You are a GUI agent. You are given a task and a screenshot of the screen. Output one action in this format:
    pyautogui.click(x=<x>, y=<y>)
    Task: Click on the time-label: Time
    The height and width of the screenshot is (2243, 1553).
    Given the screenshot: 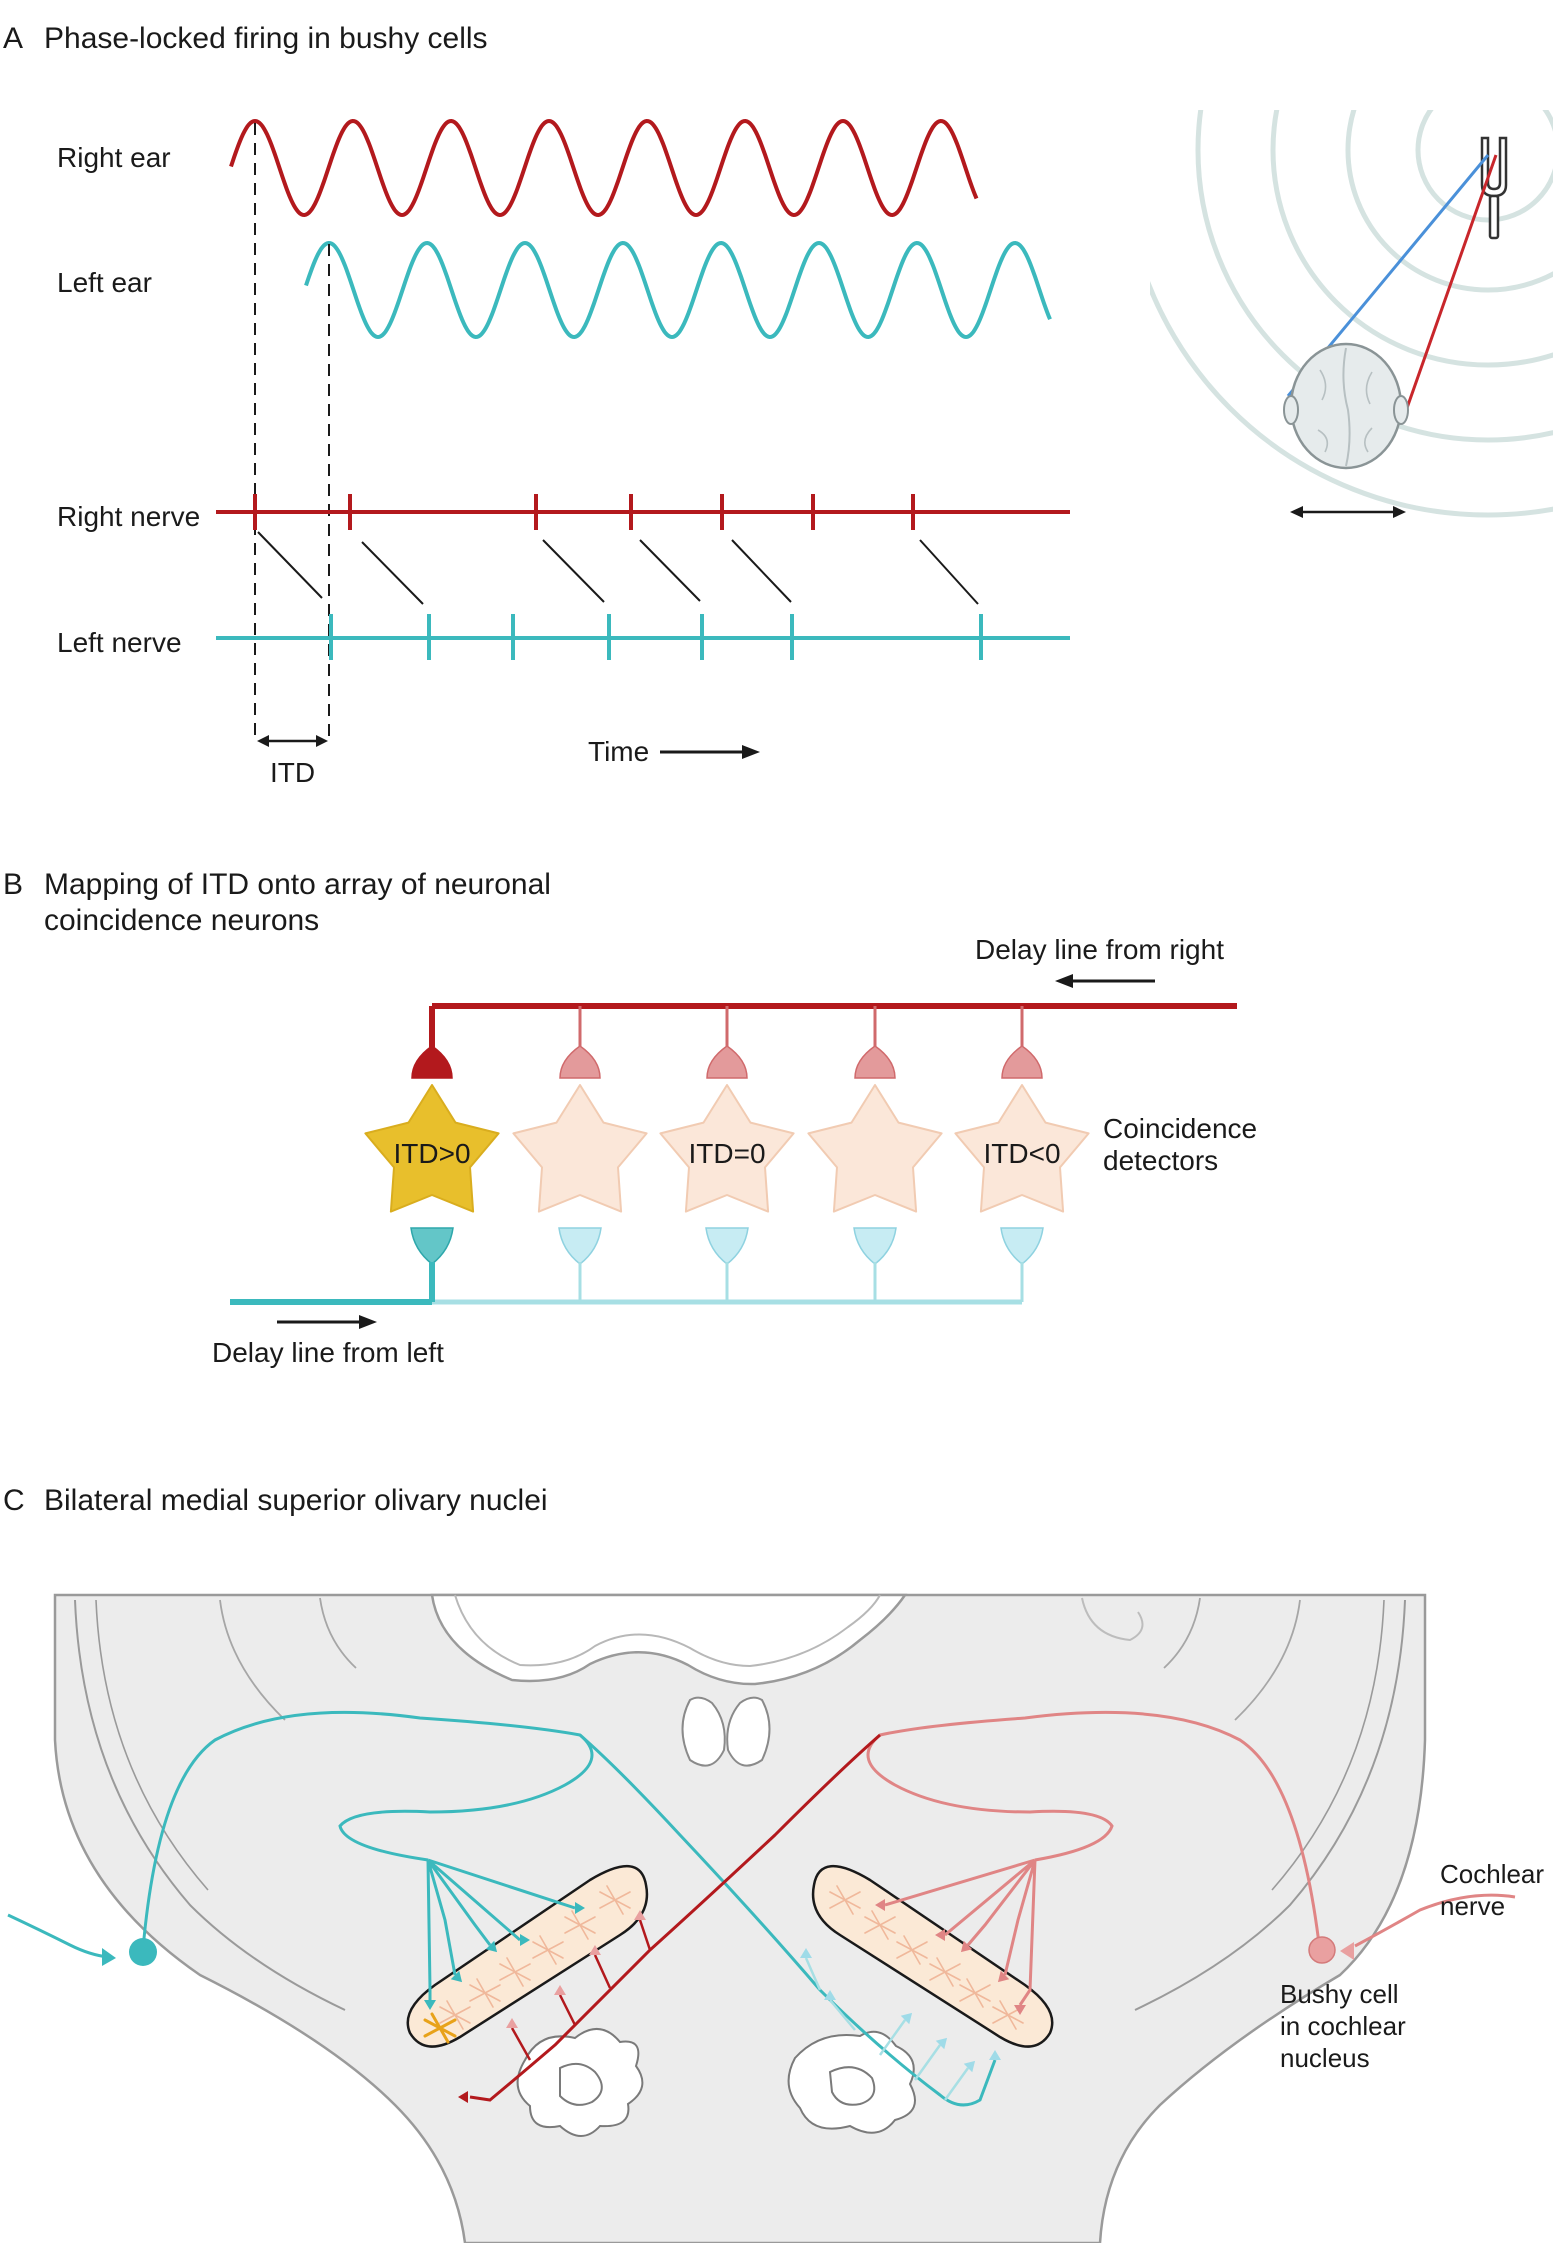 What is the action you would take?
    pyautogui.click(x=618, y=751)
    